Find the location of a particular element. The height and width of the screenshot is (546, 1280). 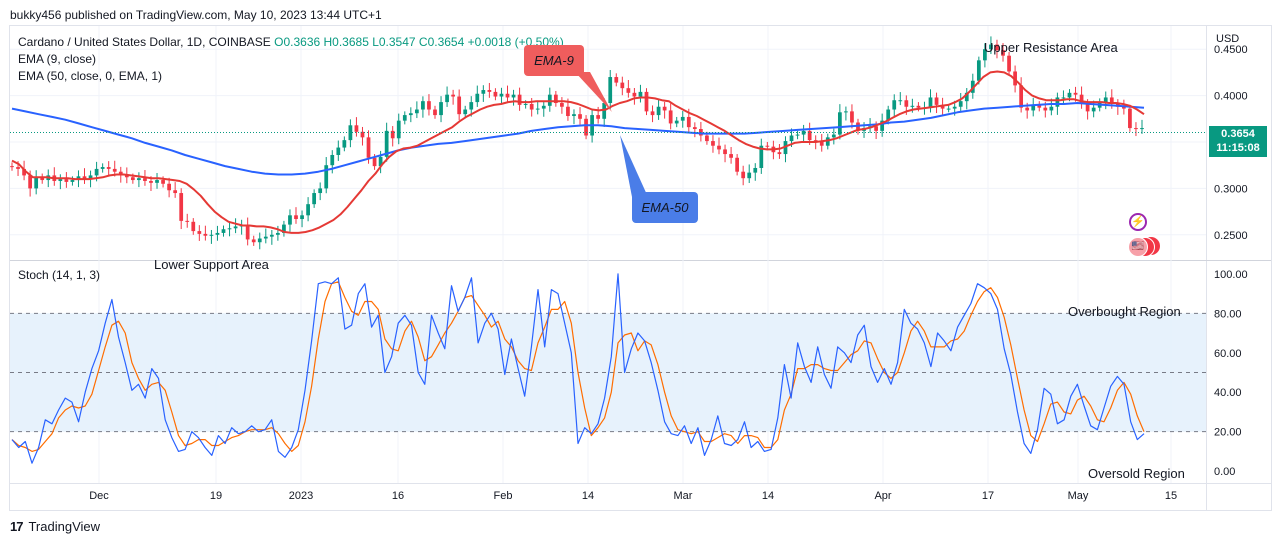

last-price-value: 0.3654 is located at coordinates (1238, 134).